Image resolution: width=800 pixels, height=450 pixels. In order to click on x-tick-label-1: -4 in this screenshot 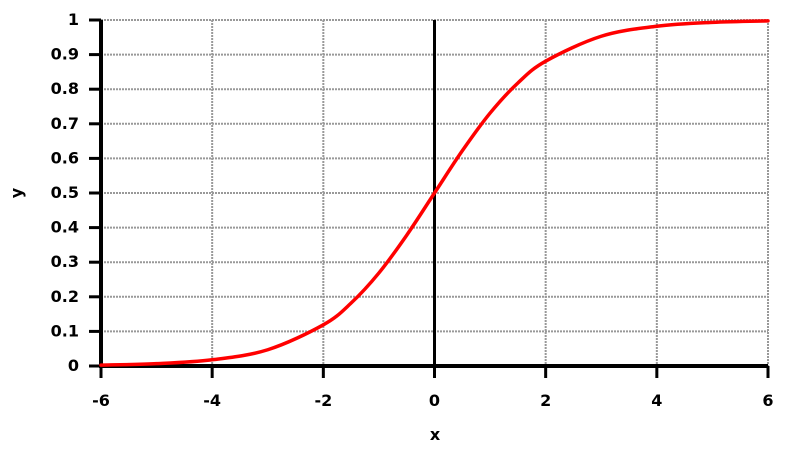, I will do `click(212, 400)`.